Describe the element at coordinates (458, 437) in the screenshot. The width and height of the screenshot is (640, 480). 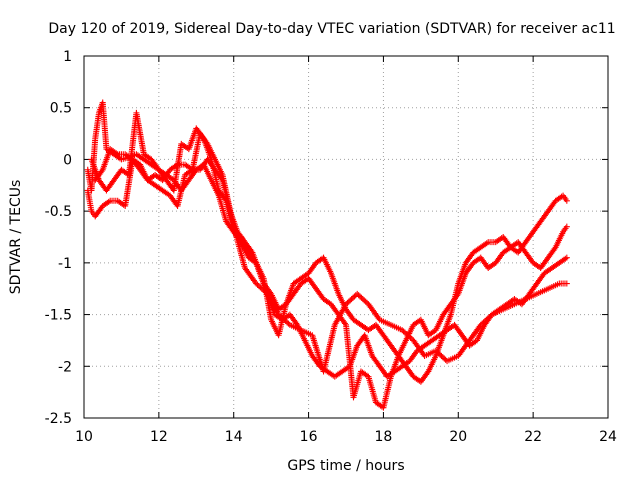
I see `x-tick-label: 20` at that location.